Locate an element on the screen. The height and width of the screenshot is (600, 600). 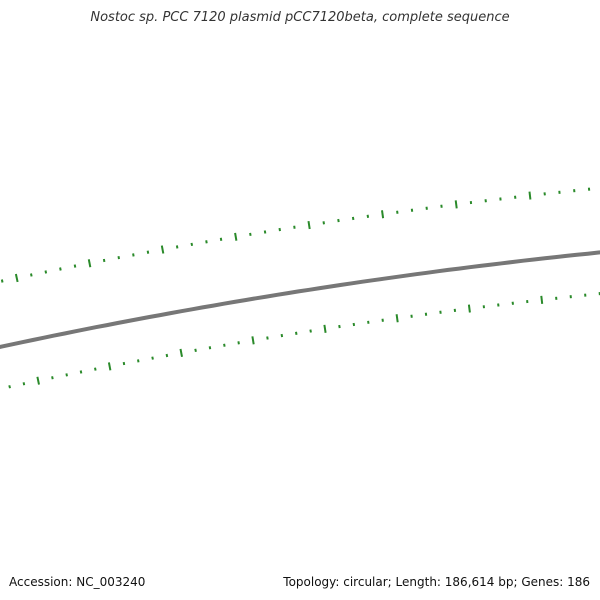
accession-text: Accession: NC_003240 is located at coordinates (77, 582).